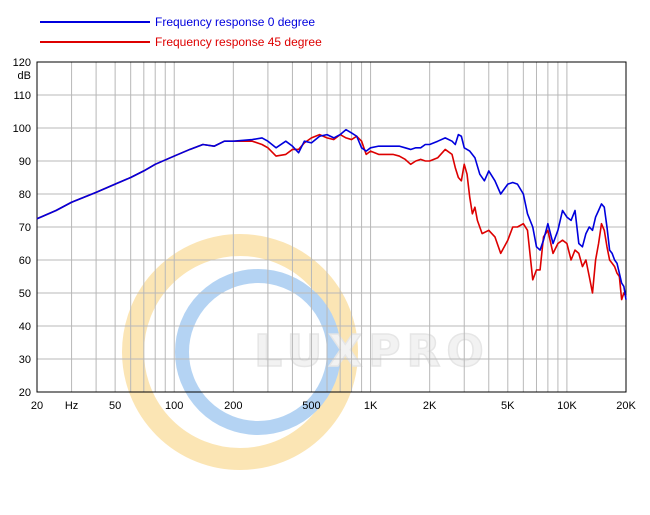  I want to click on watermark-inner-ring, so click(258, 352).